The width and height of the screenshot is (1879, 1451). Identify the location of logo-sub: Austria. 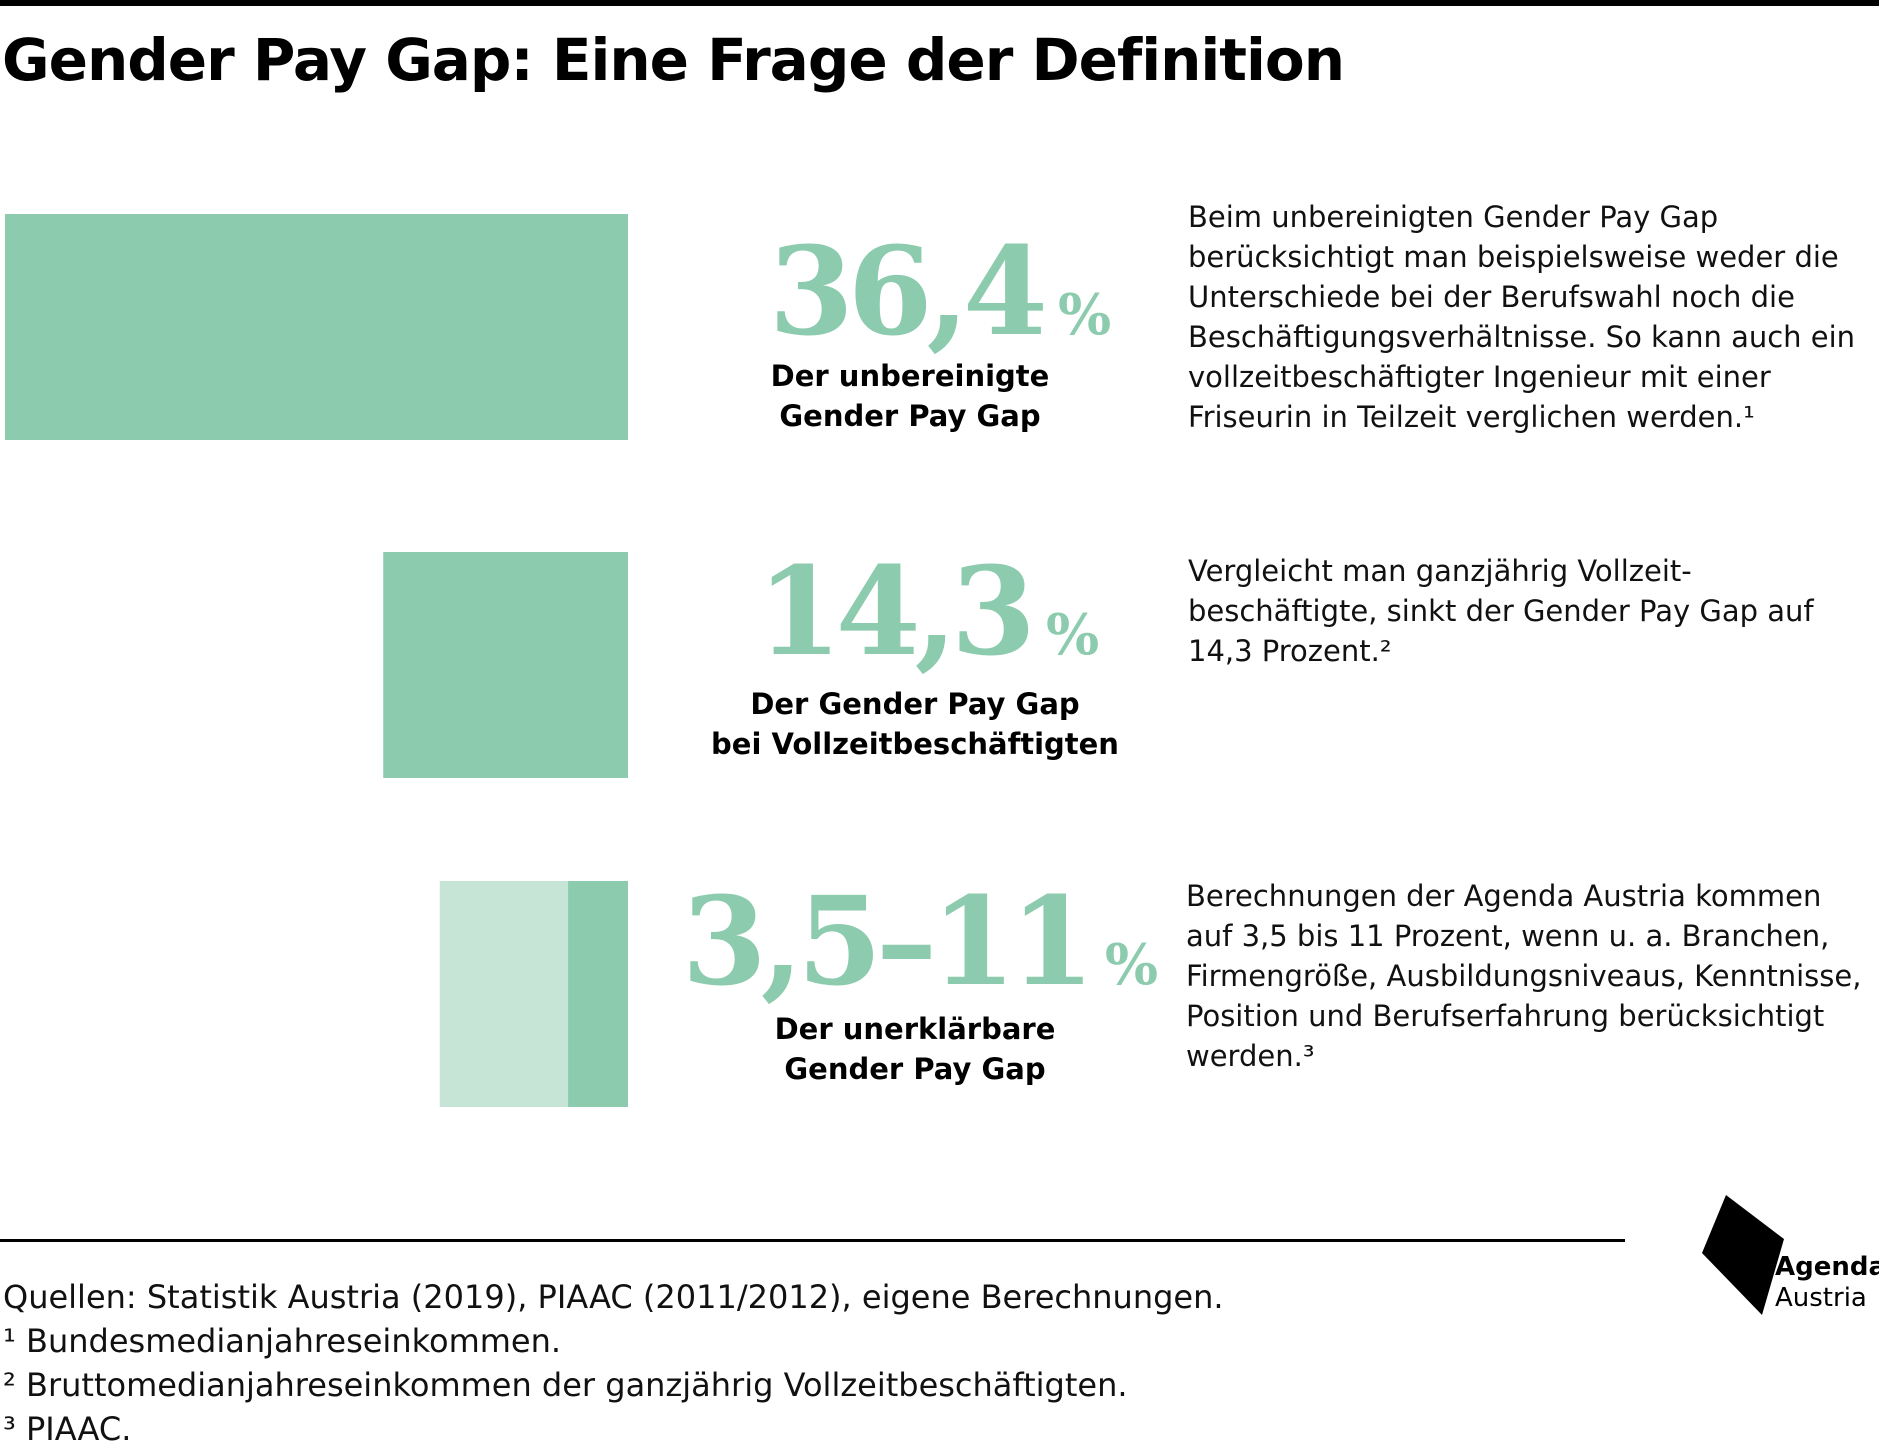
(1821, 1298).